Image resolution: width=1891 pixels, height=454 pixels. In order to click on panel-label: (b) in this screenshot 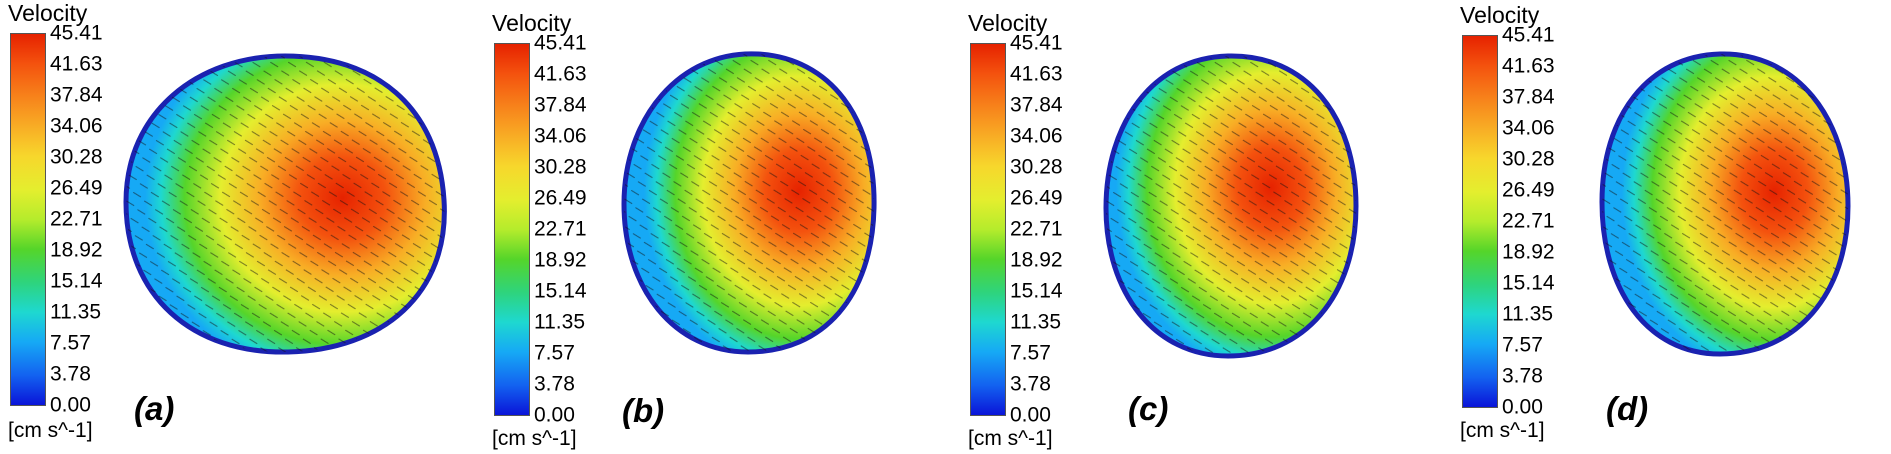, I will do `click(643, 410)`.